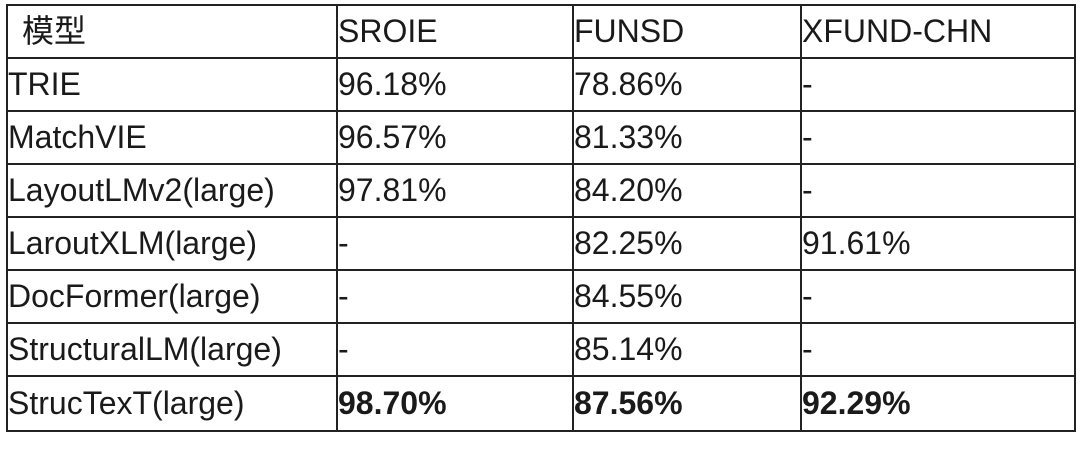 The height and width of the screenshot is (451, 1080). I want to click on model-name-cell: LaroutXLM(large), so click(172, 243).